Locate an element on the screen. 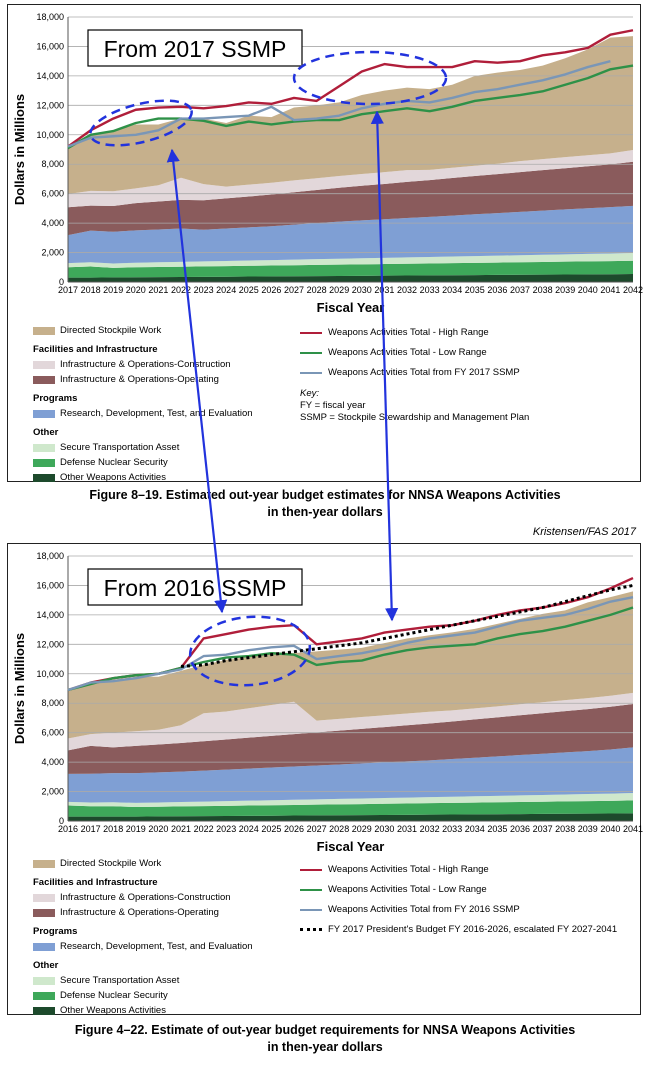 The image size is (650, 1074). area-dns is located at coordinates (350, 808).